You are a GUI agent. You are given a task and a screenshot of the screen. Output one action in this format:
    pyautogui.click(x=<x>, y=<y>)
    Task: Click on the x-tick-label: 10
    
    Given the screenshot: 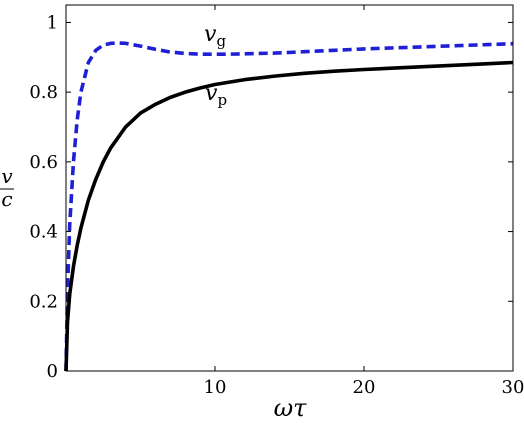 What is the action you would take?
    pyautogui.click(x=215, y=387)
    